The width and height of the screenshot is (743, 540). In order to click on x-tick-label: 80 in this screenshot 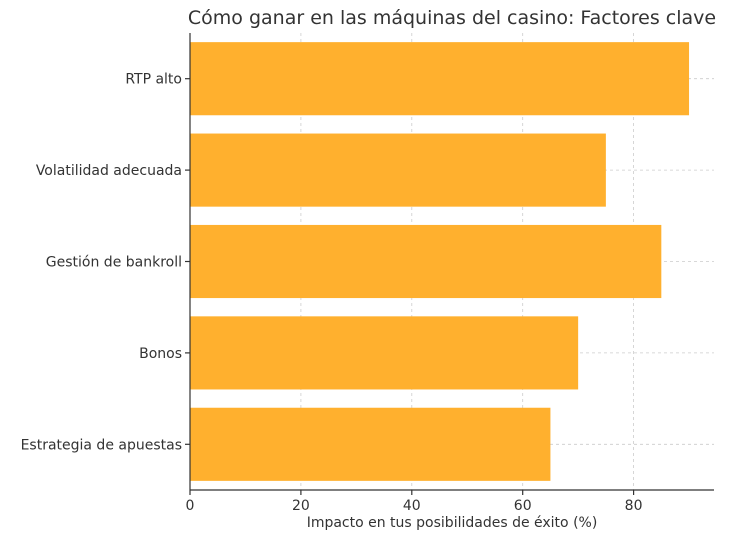, I will do `click(634, 506)`.